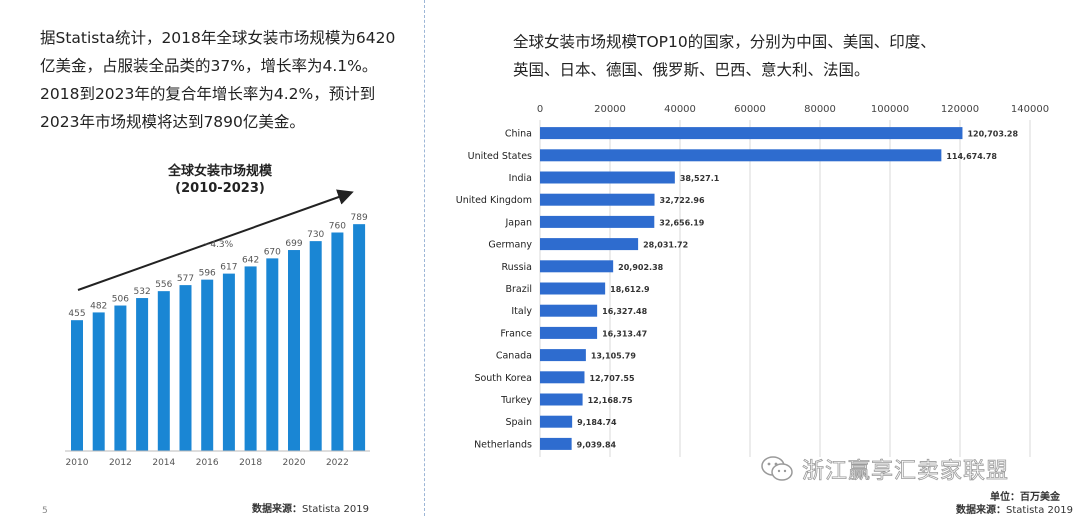 The height and width of the screenshot is (516, 1080). Describe the element at coordinates (294, 350) in the screenshot. I see `bar-2020` at that location.